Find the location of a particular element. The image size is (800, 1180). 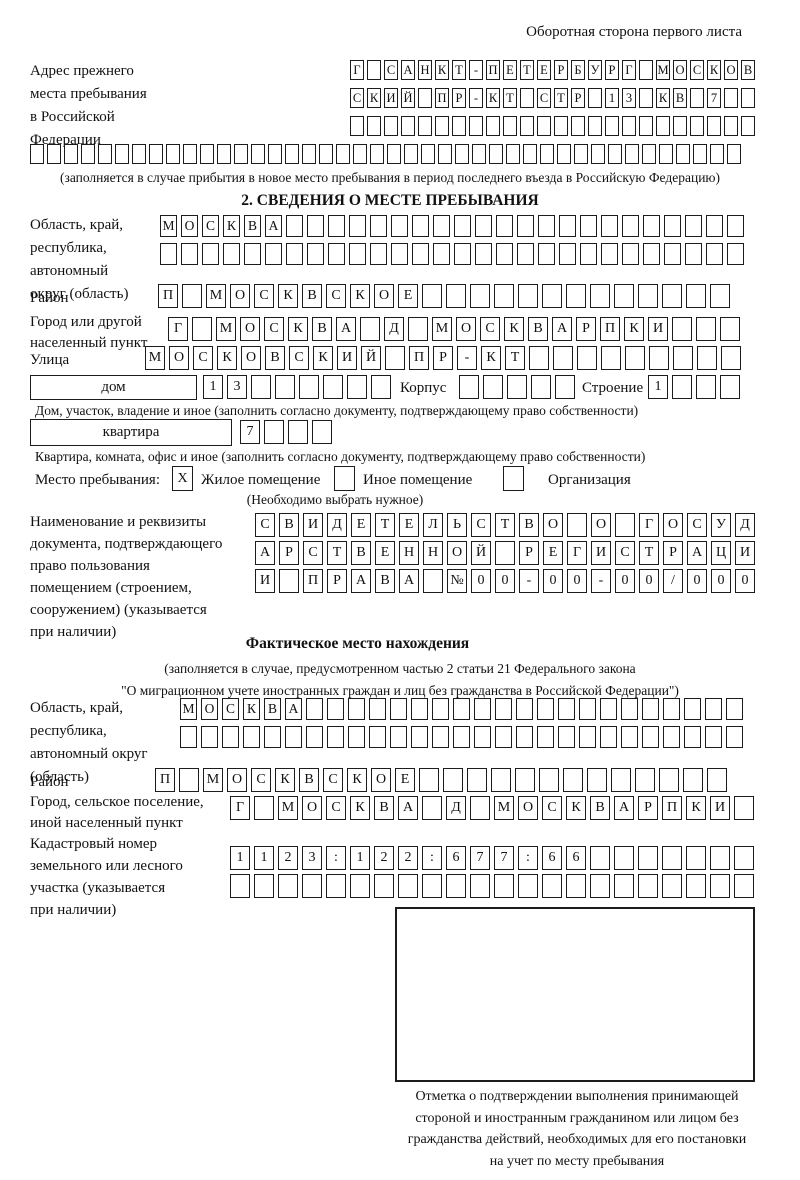

char-box: / is located at coordinates (673, 581).